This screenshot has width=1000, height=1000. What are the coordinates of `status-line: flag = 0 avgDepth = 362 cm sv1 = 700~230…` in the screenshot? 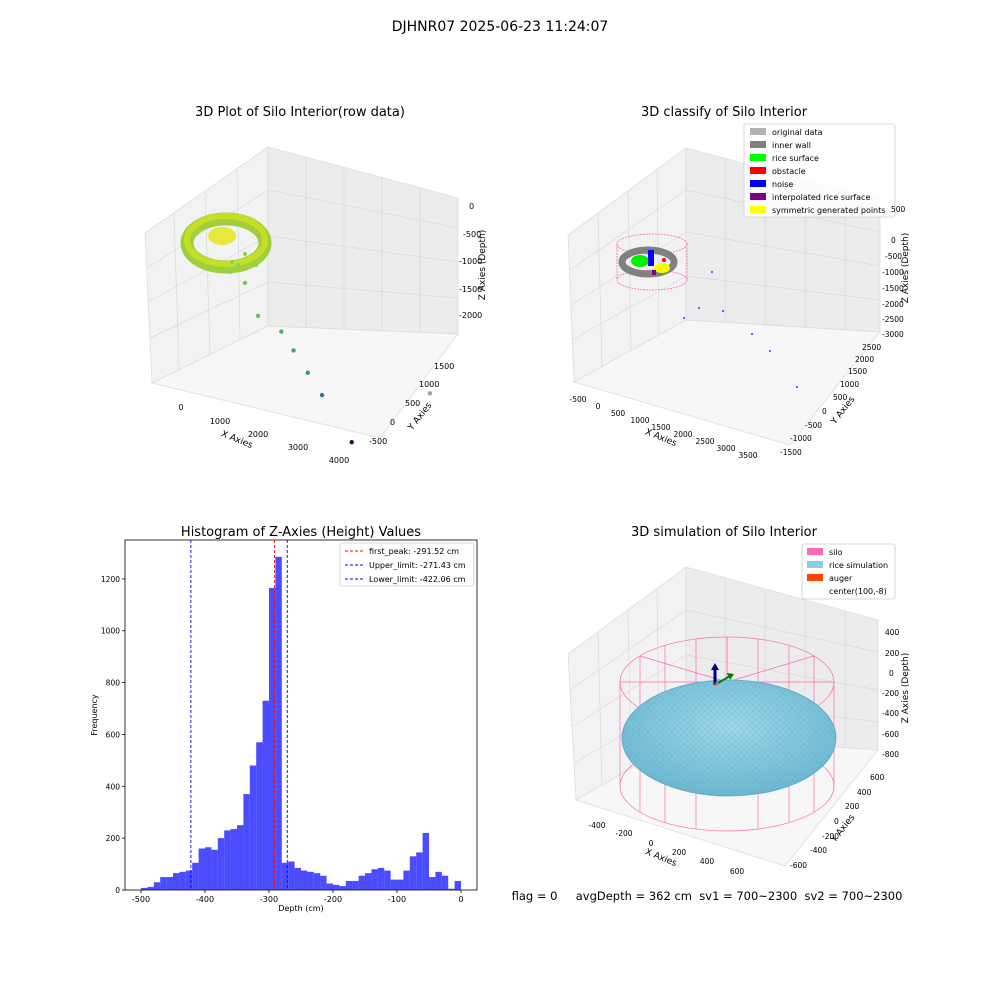 It's located at (707, 896).